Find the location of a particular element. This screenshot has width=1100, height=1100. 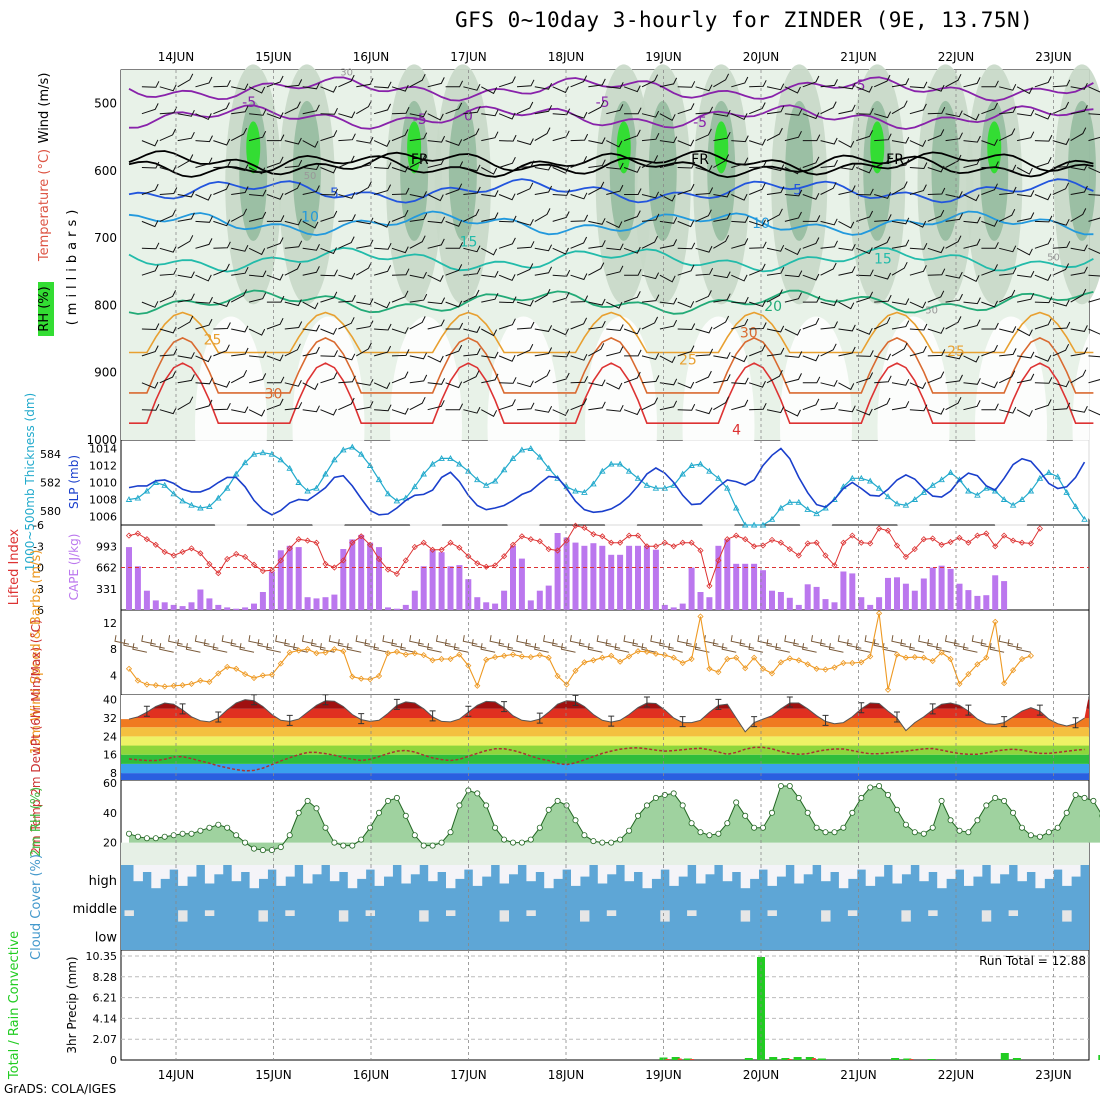

pressure-tick: 600 is located at coordinates (105, 171).